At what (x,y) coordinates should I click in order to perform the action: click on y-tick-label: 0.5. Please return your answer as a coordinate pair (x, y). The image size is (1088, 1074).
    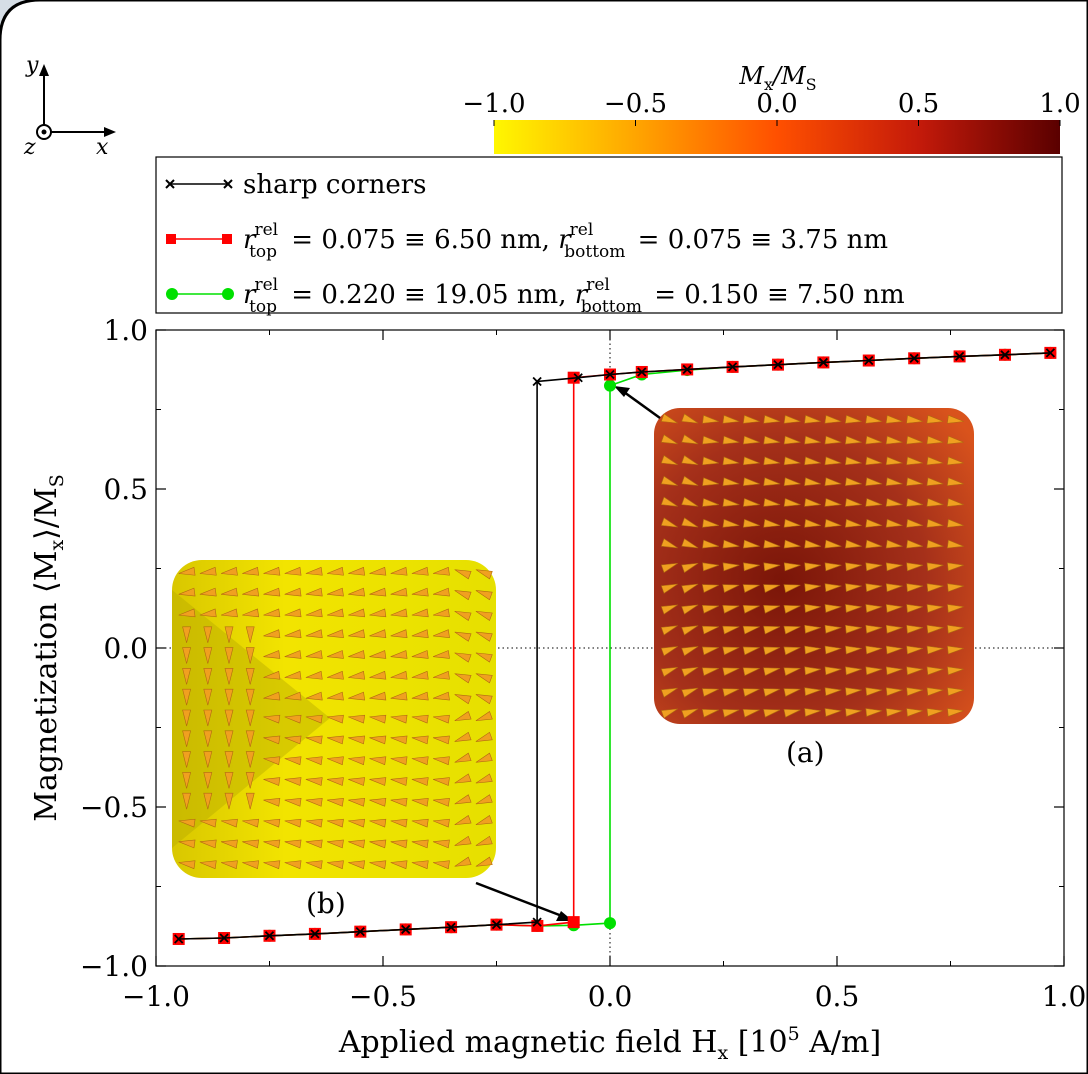
    Looking at the image, I should click on (125, 489).